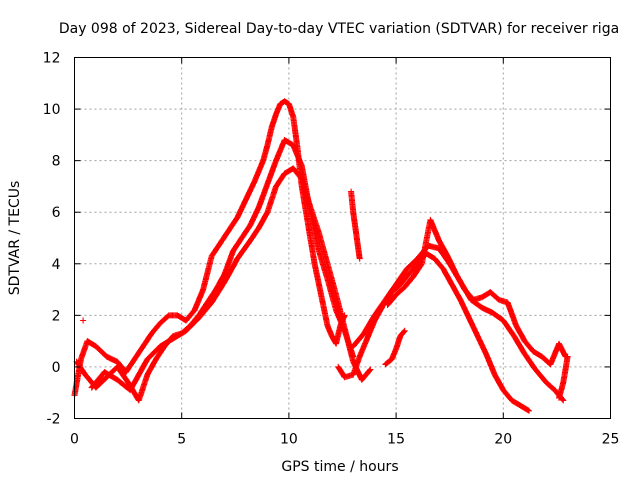 The height and width of the screenshot is (480, 640). Describe the element at coordinates (181, 440) in the screenshot. I see `x-tick-label: 5` at that location.